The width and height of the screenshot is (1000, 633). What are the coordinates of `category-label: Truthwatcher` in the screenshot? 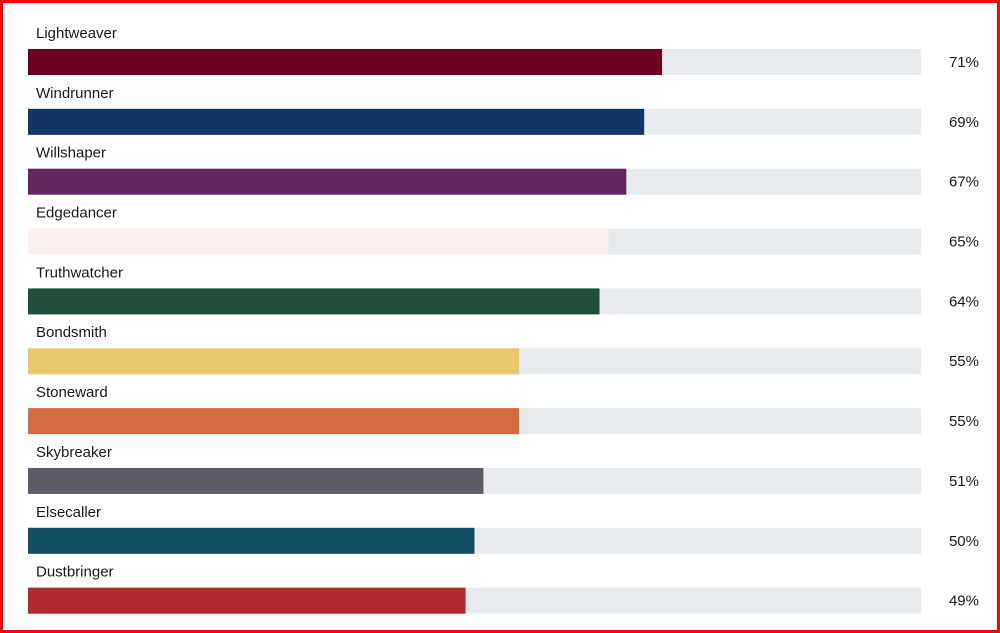 It's located at (79, 272).